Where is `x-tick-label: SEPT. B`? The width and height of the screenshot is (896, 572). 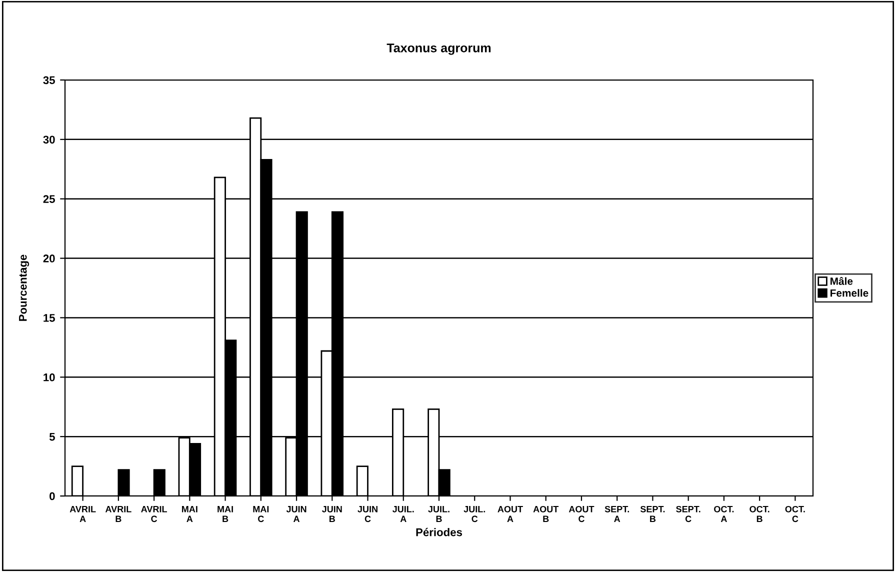 x-tick-label: SEPT. B is located at coordinates (652, 514).